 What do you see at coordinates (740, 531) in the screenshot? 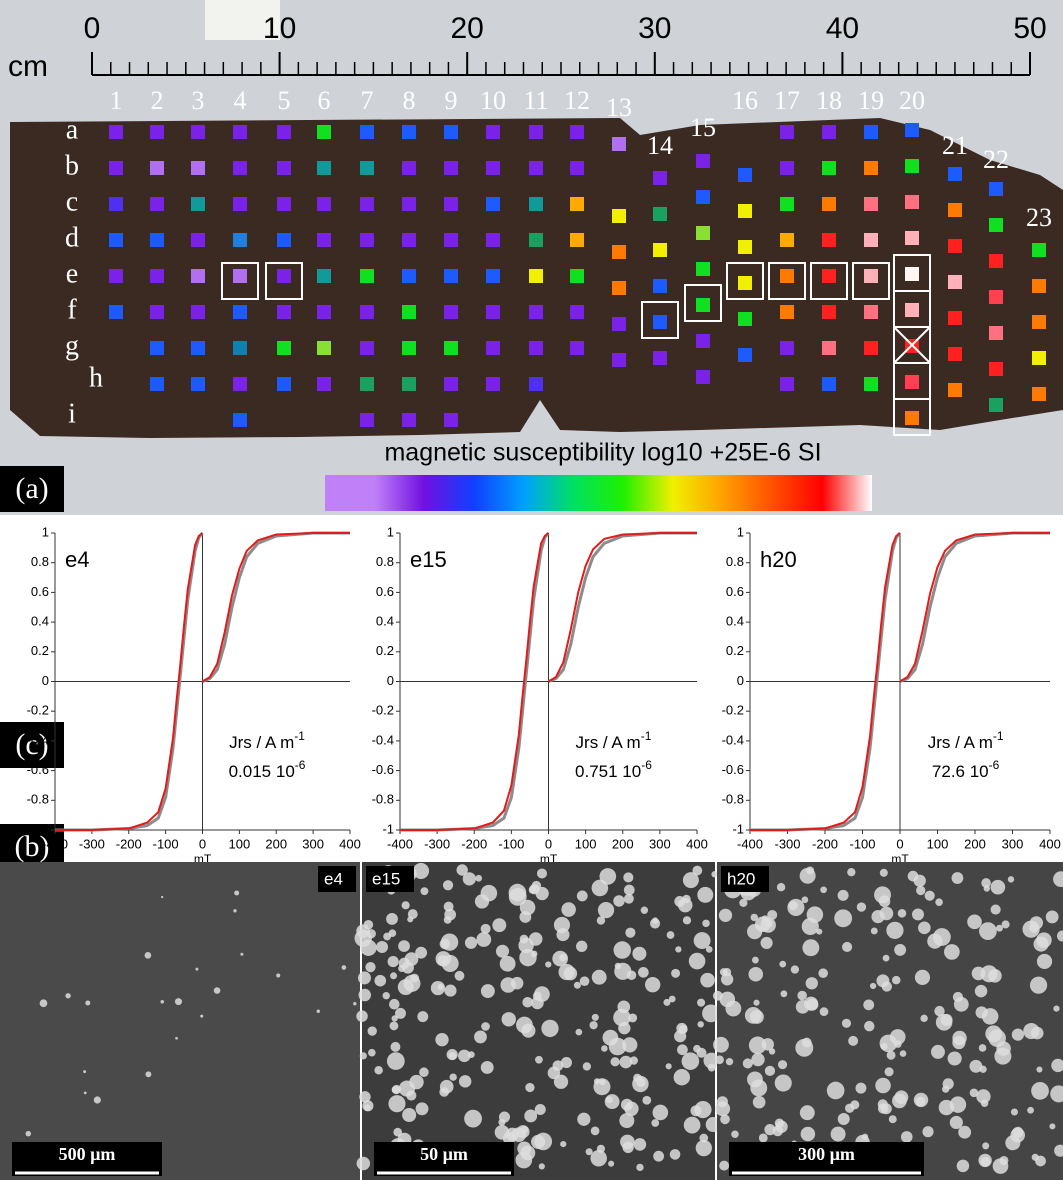
I see `y-tick-label: 1` at bounding box center [740, 531].